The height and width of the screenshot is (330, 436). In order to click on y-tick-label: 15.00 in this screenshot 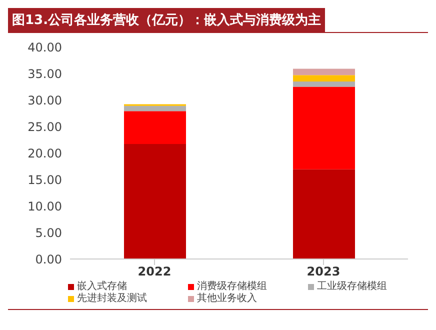, I will do `click(45, 179)`.